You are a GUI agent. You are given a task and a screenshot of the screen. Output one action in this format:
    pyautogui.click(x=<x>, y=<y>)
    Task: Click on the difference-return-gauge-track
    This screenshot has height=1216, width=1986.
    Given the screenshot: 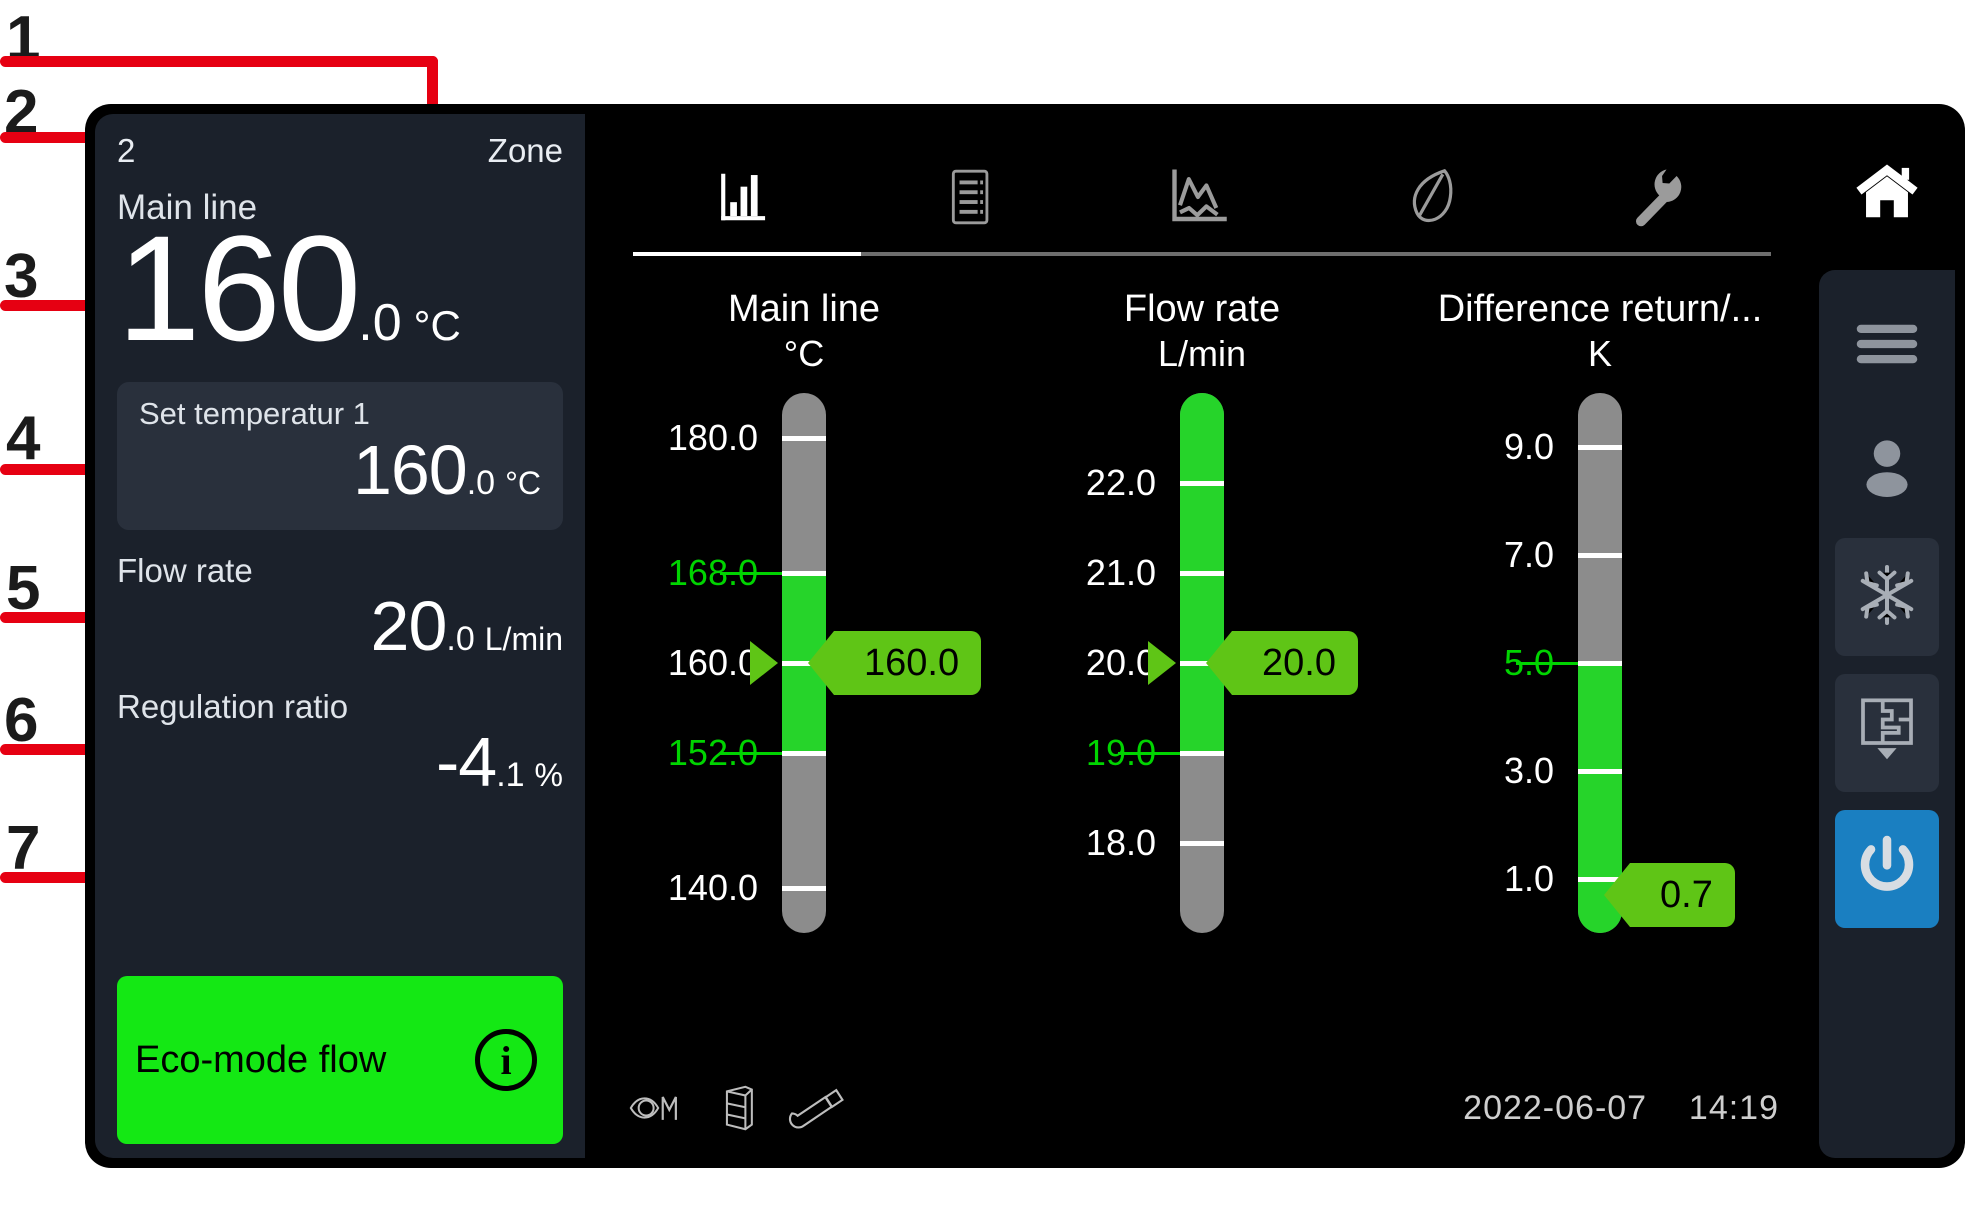 What is the action you would take?
    pyautogui.click(x=1600, y=663)
    